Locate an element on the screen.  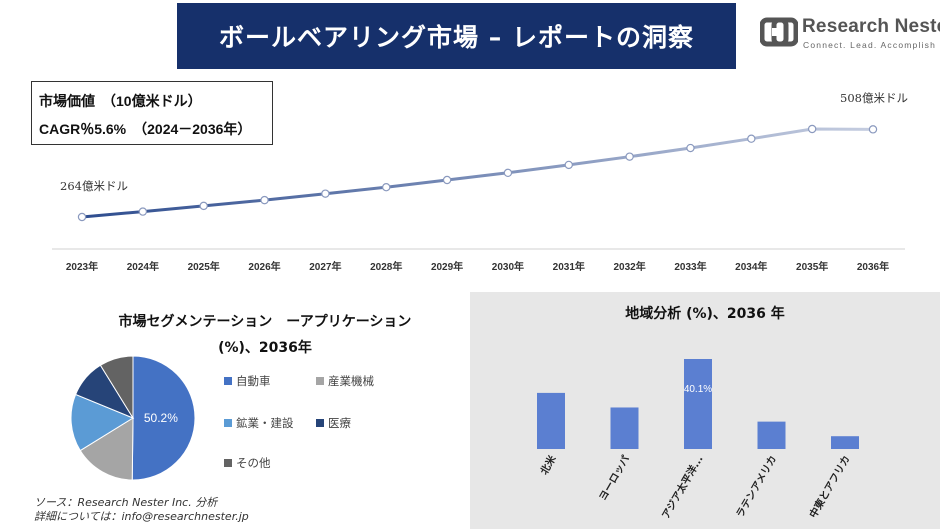
x-tick-label: 2024年 is located at coordinates (143, 266).